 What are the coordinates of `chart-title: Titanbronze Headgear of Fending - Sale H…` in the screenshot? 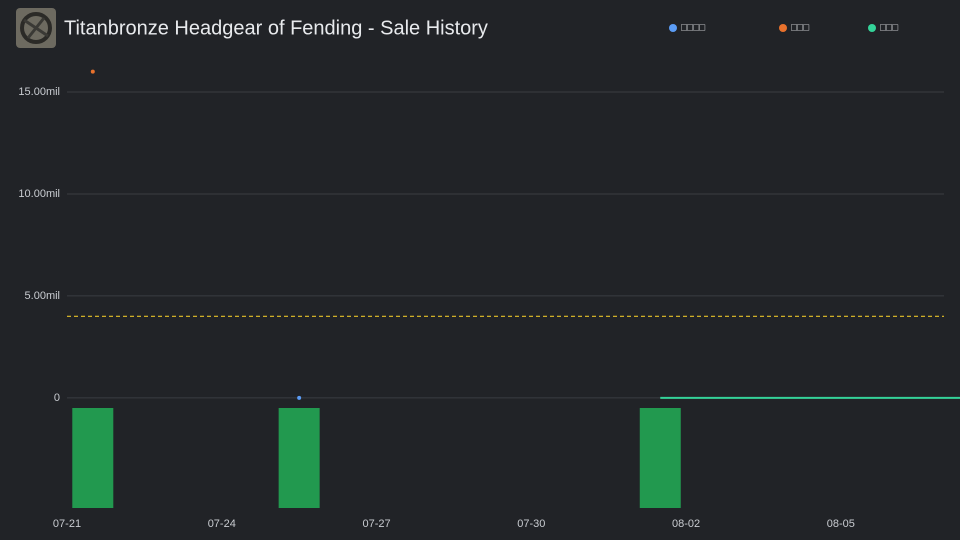 It's located at (276, 28).